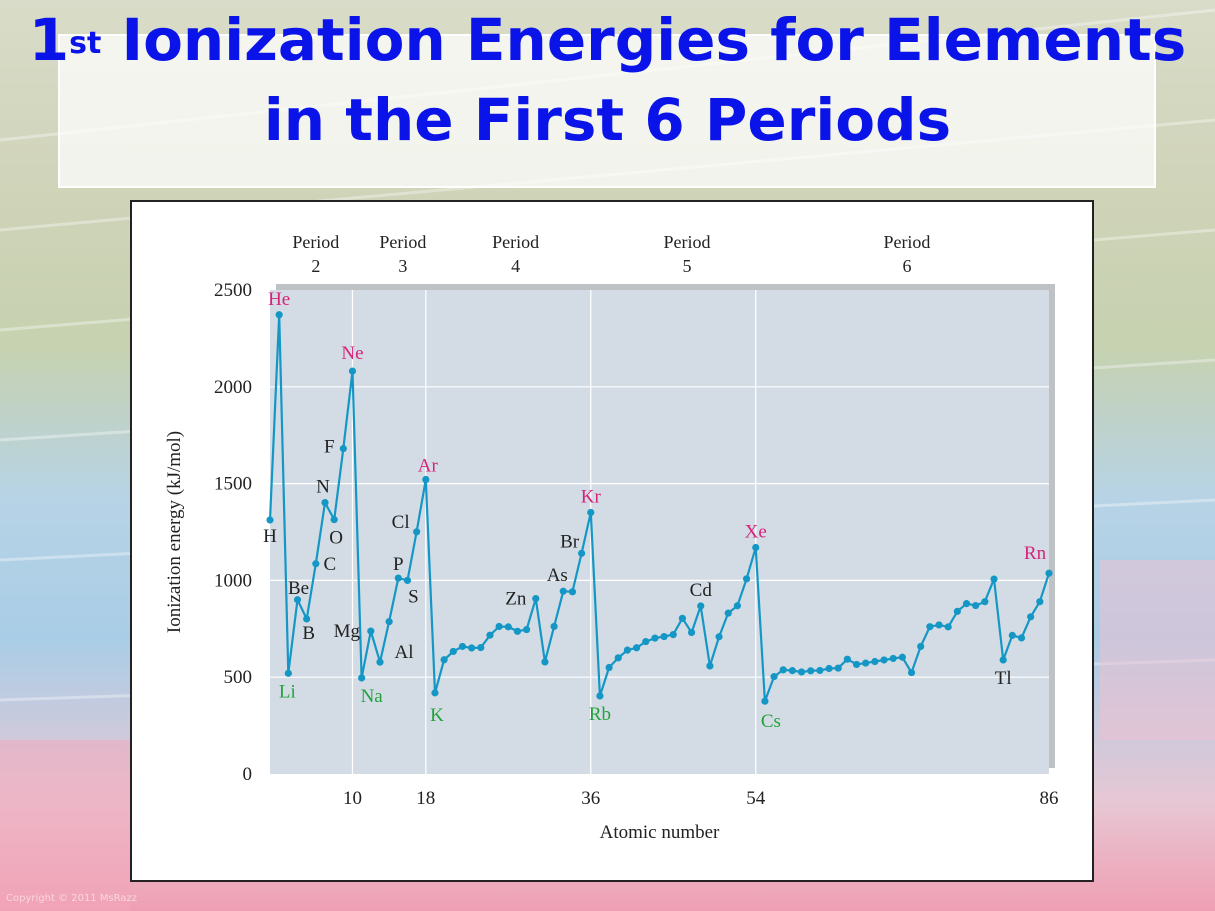  What do you see at coordinates (1003, 678) in the screenshot?
I see `element-label-tl: Tl` at bounding box center [1003, 678].